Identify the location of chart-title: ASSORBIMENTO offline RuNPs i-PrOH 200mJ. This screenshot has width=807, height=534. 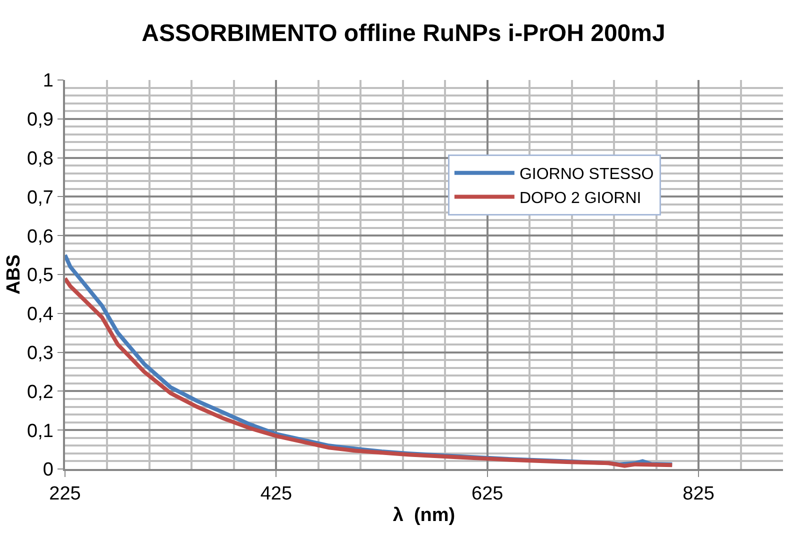
(404, 33).